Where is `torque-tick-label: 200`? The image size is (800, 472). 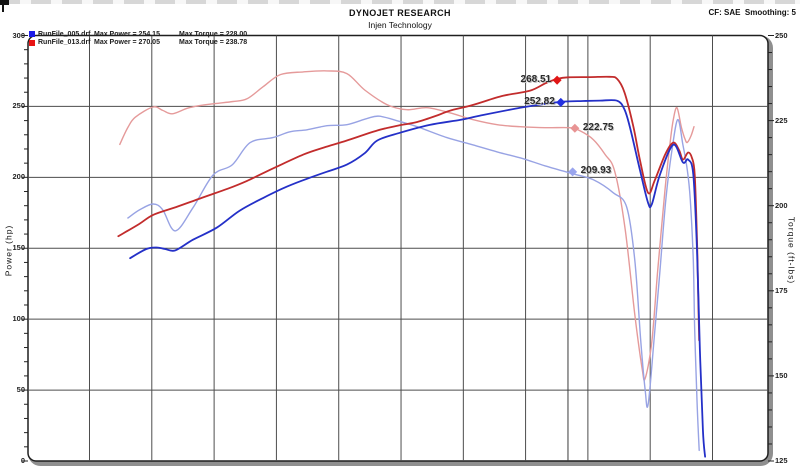
torque-tick-label: 200 is located at coordinates (781, 205).